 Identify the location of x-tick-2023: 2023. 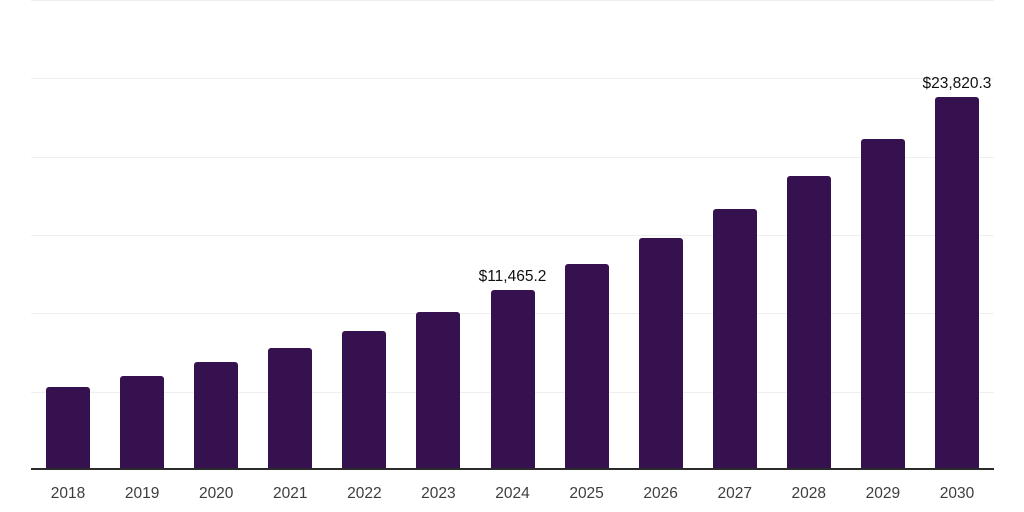
(438, 493).